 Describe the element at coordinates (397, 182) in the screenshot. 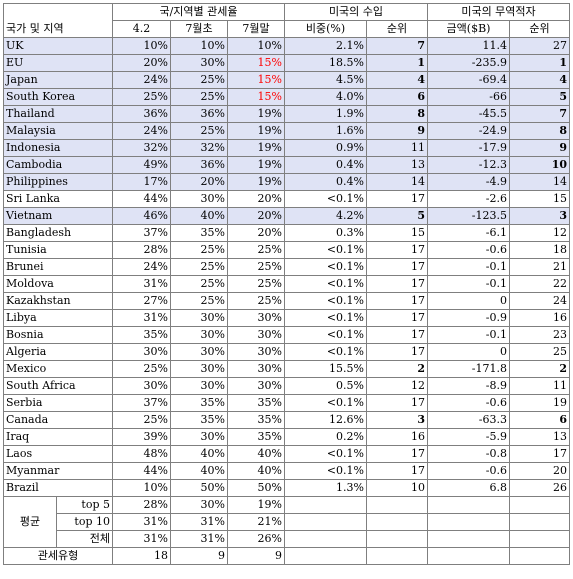

I see `import-rank-cell: 14` at that location.